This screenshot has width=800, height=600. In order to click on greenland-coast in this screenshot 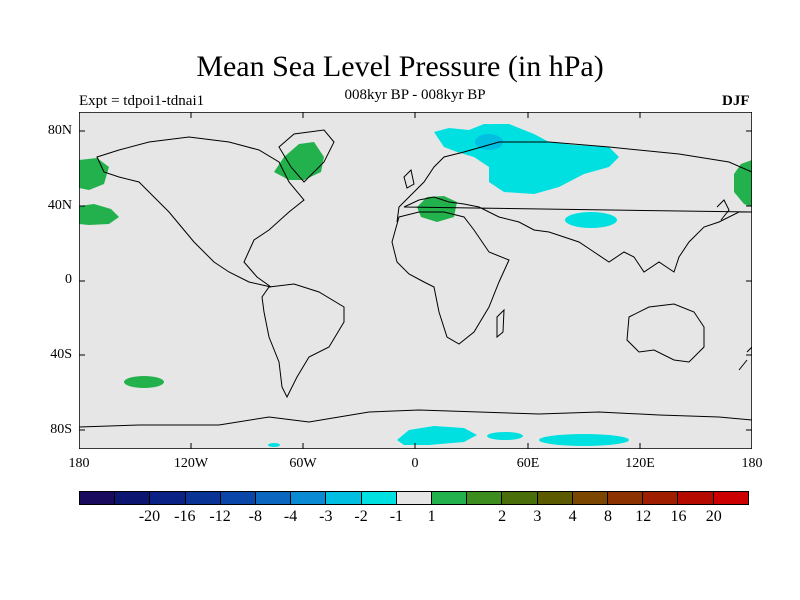, I will do `click(306, 156)`.